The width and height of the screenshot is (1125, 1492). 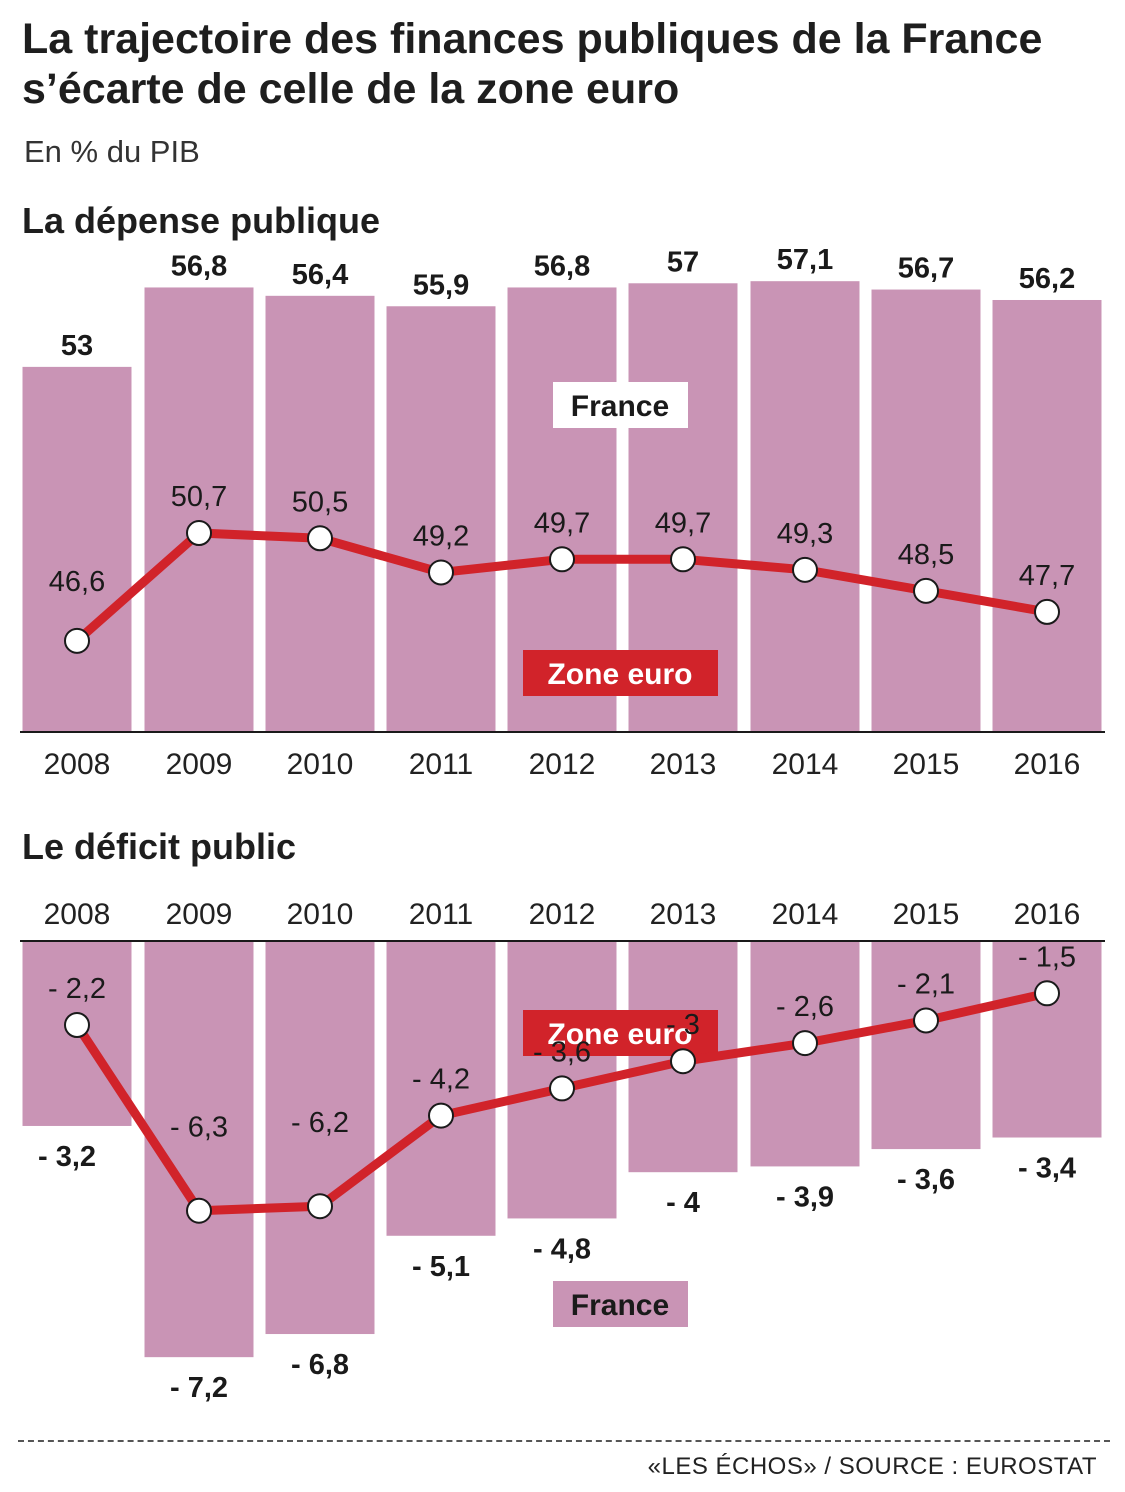 What do you see at coordinates (1047, 576) in the screenshot?
I see `zone-euro-value-label: 47,7` at bounding box center [1047, 576].